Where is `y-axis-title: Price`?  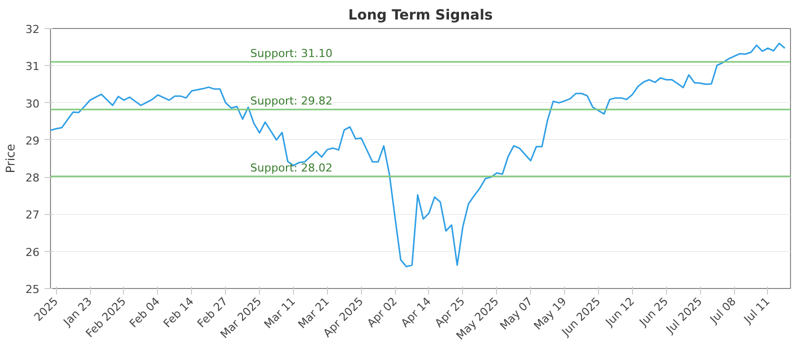
y-axis-title: Price is located at coordinates (11, 159).